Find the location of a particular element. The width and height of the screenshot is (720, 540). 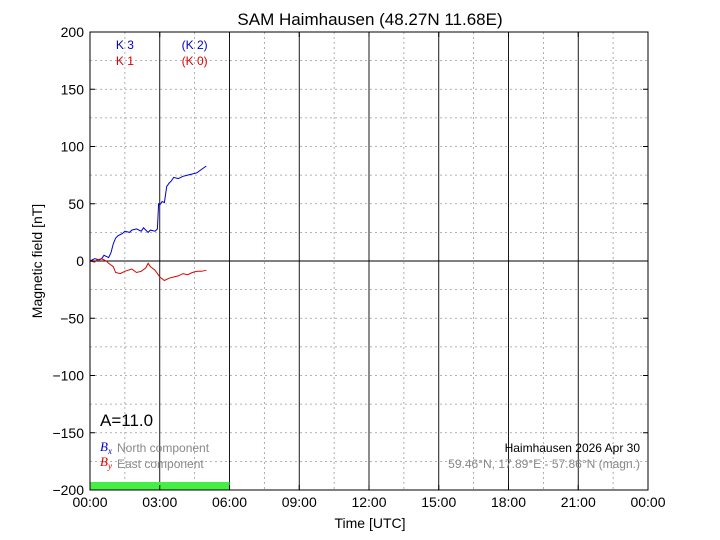

y-tick-label: −150 is located at coordinates (68, 433).